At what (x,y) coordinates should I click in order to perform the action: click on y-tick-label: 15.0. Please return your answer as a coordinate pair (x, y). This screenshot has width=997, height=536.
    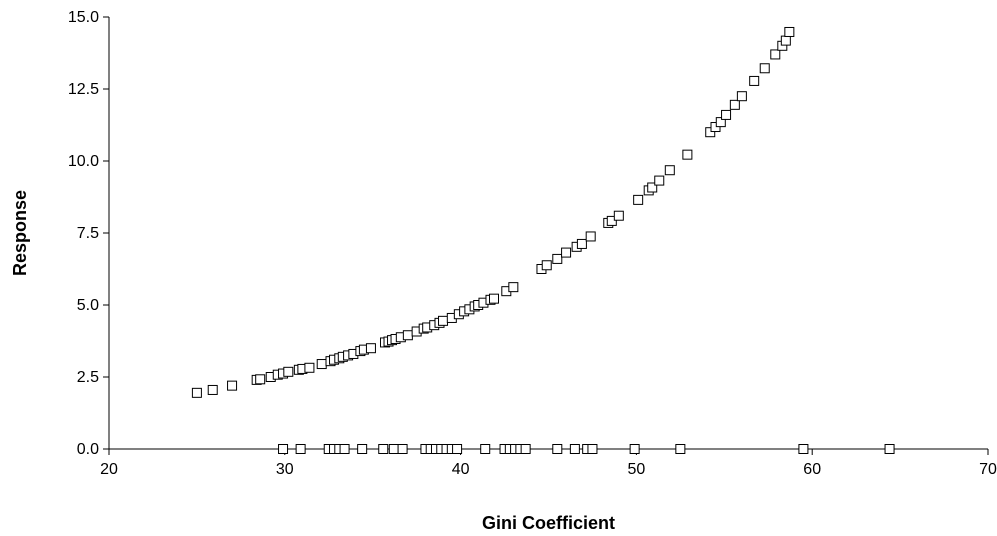
    Looking at the image, I should click on (83, 17).